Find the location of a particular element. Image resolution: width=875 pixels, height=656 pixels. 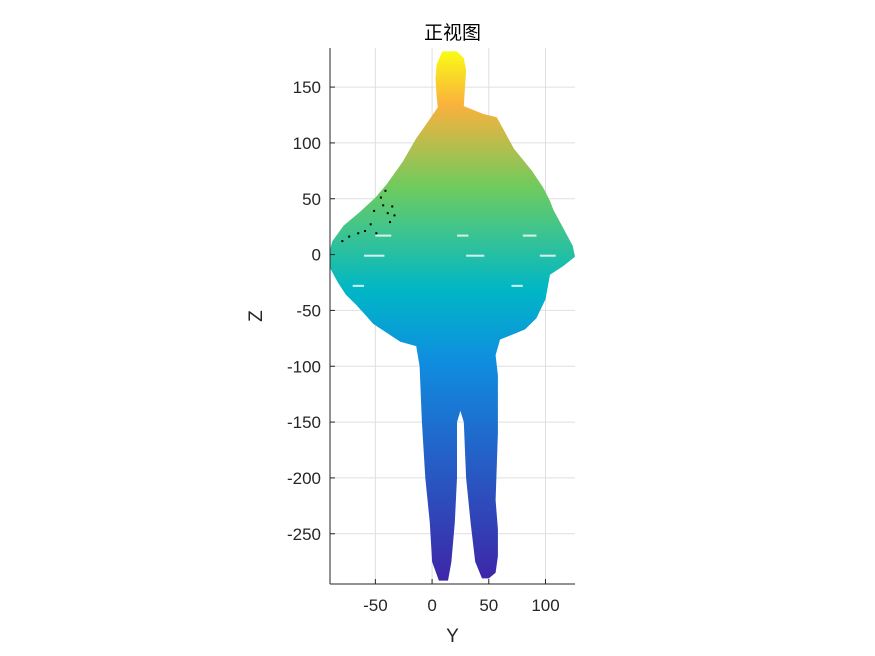

y-tick-label: -200 is located at coordinates (304, 478).